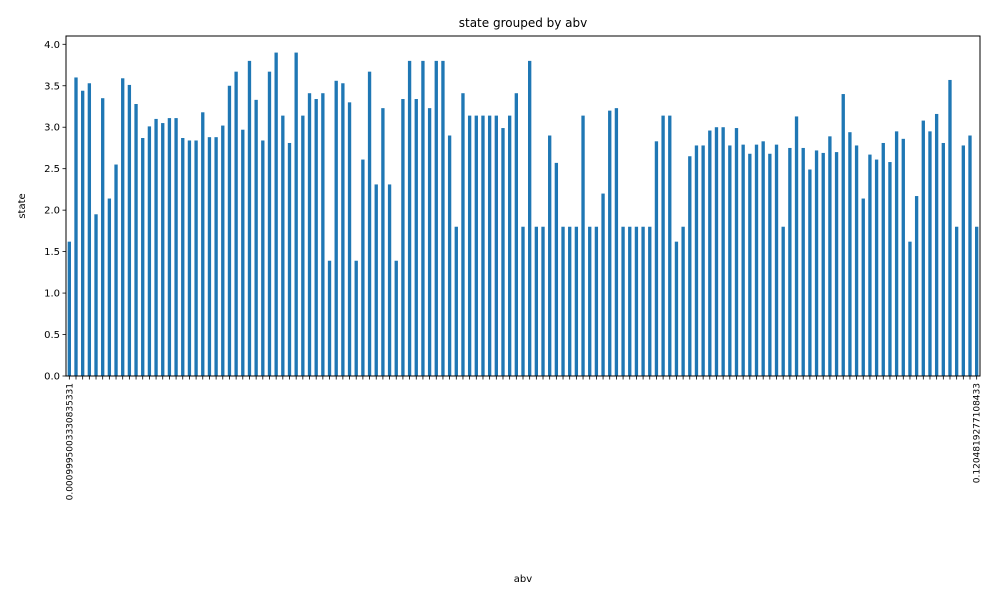 This screenshot has height=600, width=1000. Describe the element at coordinates (52, 169) in the screenshot. I see `y-tick-label: 2.5` at that location.